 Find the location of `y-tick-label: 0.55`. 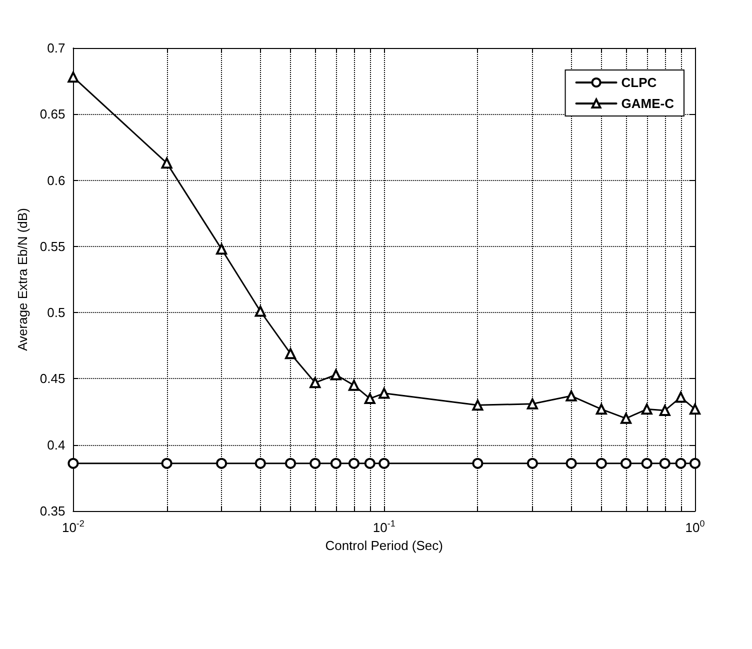

y-tick-label: 0.55 is located at coordinates (53, 246).